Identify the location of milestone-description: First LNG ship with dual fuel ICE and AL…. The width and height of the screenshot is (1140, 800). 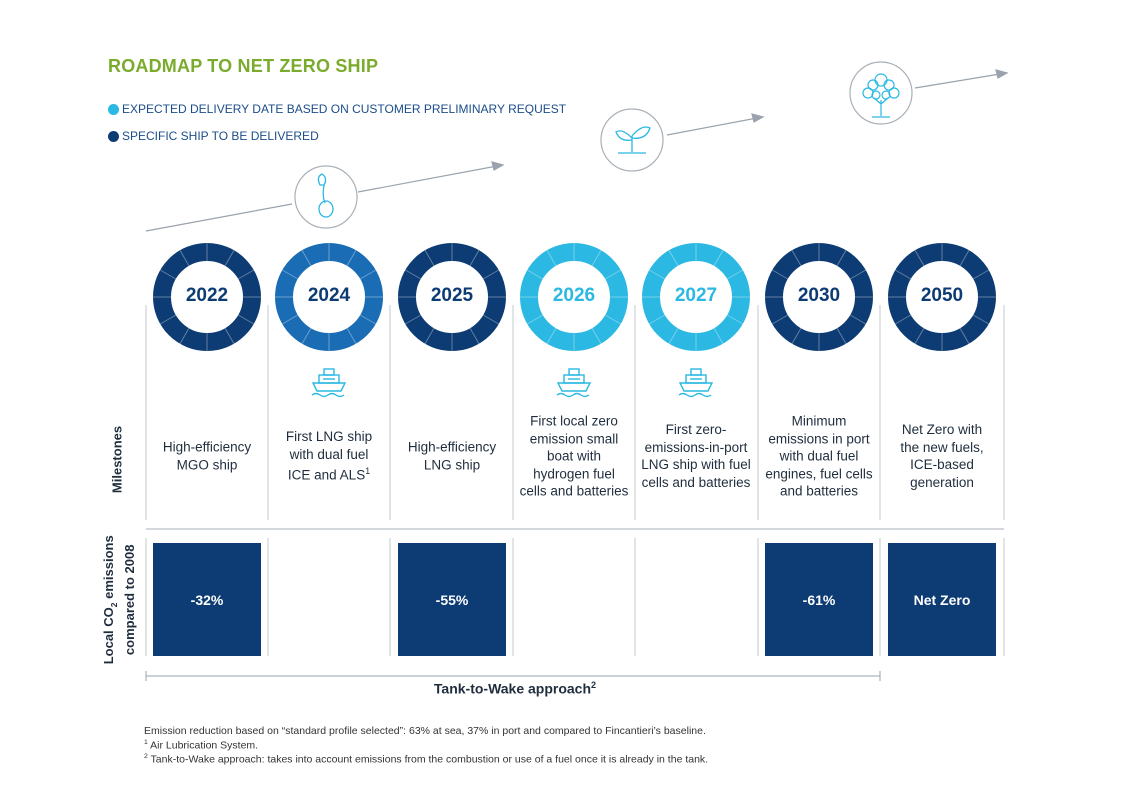
(329, 456).